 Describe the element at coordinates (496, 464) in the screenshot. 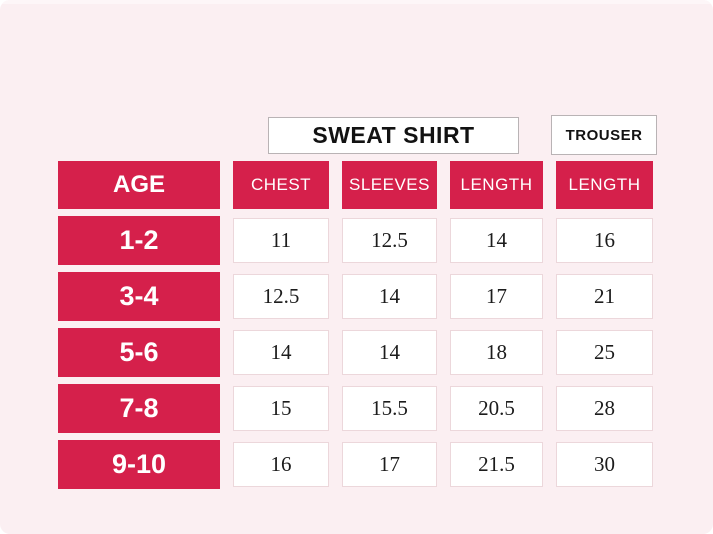

I see `value-cell: 21.5` at that location.